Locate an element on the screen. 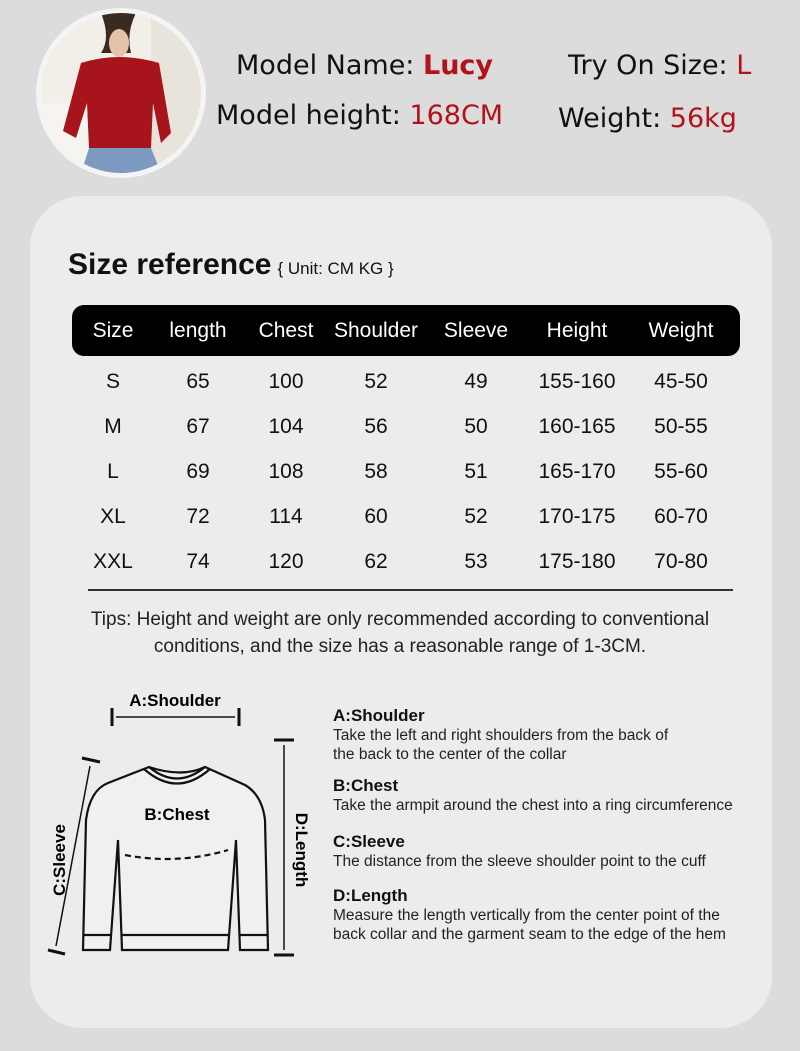  table-cell: XXL is located at coordinates (113, 561).